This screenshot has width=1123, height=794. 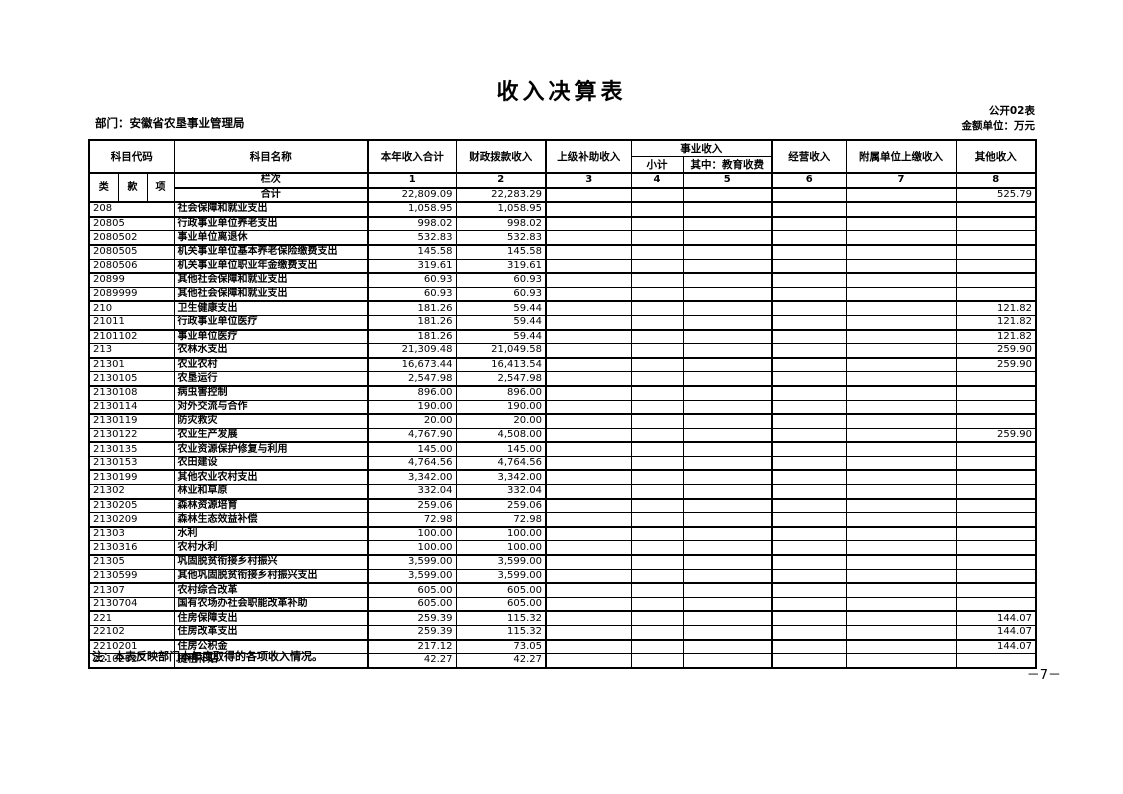 I want to click on subject-name-cell: 林业和草原, so click(x=271, y=492).